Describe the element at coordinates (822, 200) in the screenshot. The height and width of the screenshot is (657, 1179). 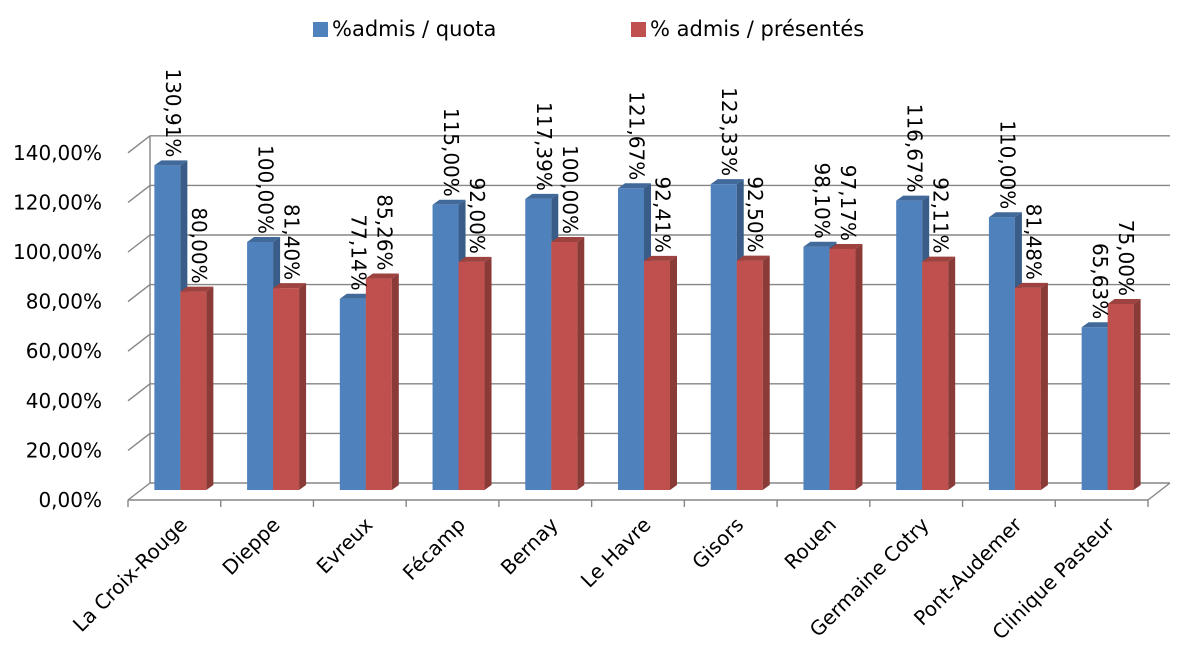
I see `bar-value-label: 98,10%` at that location.